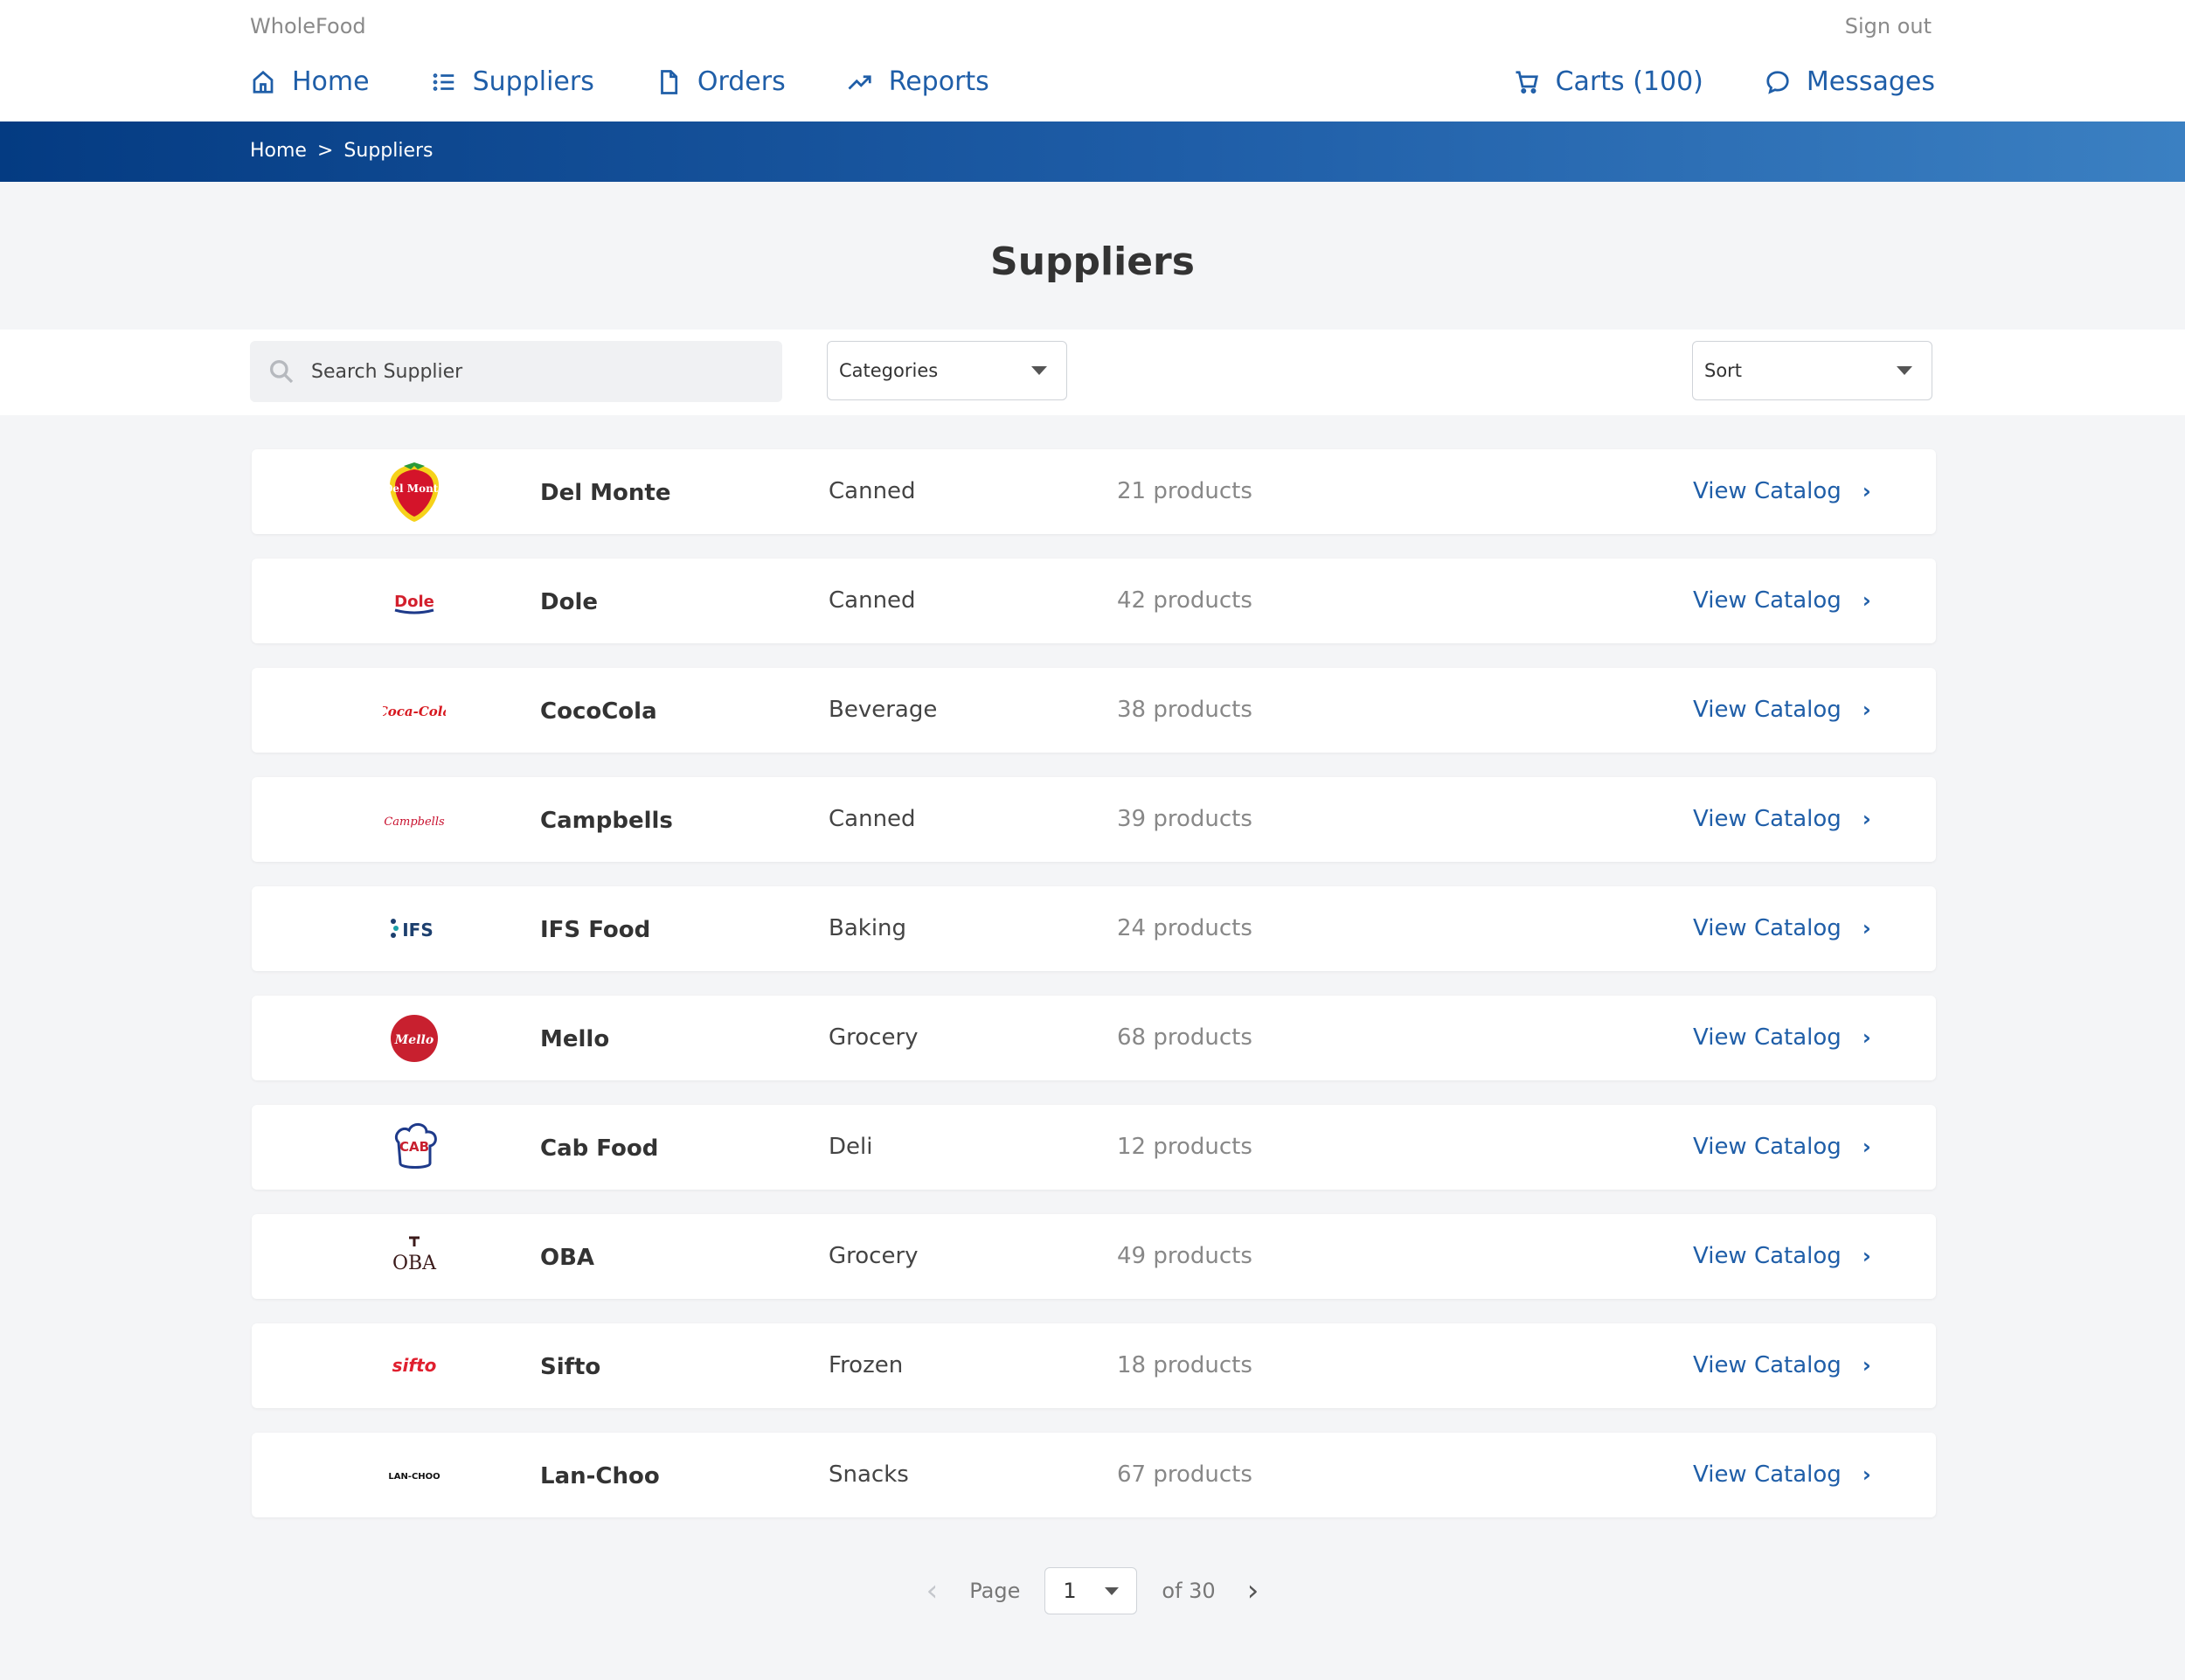 This screenshot has height=1680, width=2185. I want to click on logo-text: Del Monte, so click(415, 488).